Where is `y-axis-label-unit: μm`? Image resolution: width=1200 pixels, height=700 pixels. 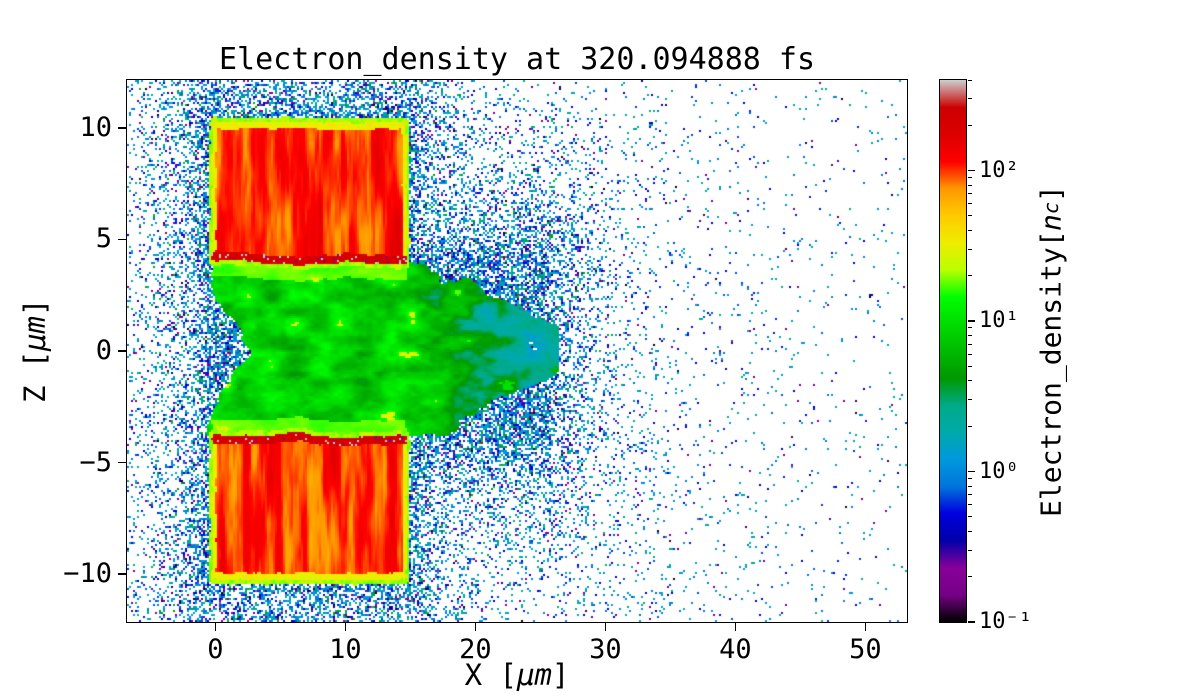
y-axis-label-unit: μm is located at coordinates (35, 333).